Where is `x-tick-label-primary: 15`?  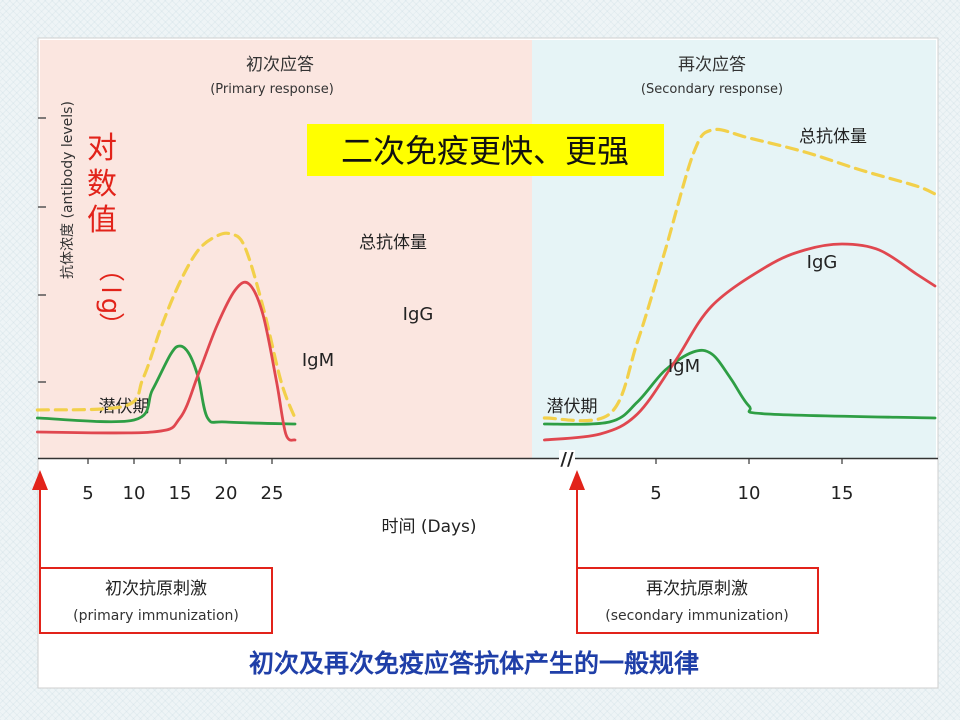
x-tick-label-primary: 15 is located at coordinates (180, 493).